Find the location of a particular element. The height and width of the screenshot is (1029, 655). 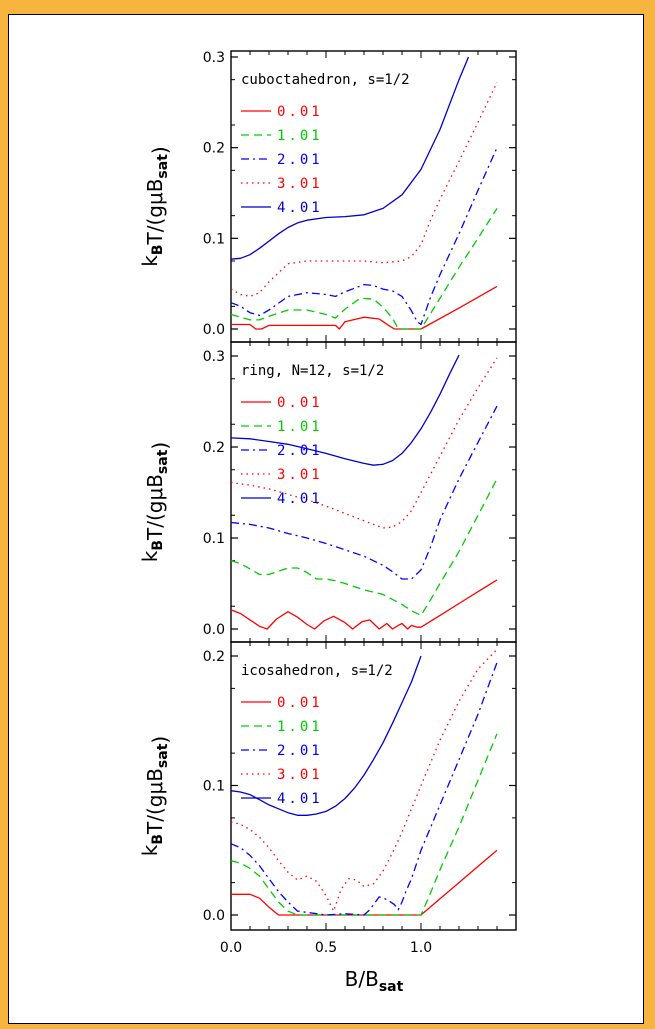

x-label-subscript: sat is located at coordinates (391, 987).